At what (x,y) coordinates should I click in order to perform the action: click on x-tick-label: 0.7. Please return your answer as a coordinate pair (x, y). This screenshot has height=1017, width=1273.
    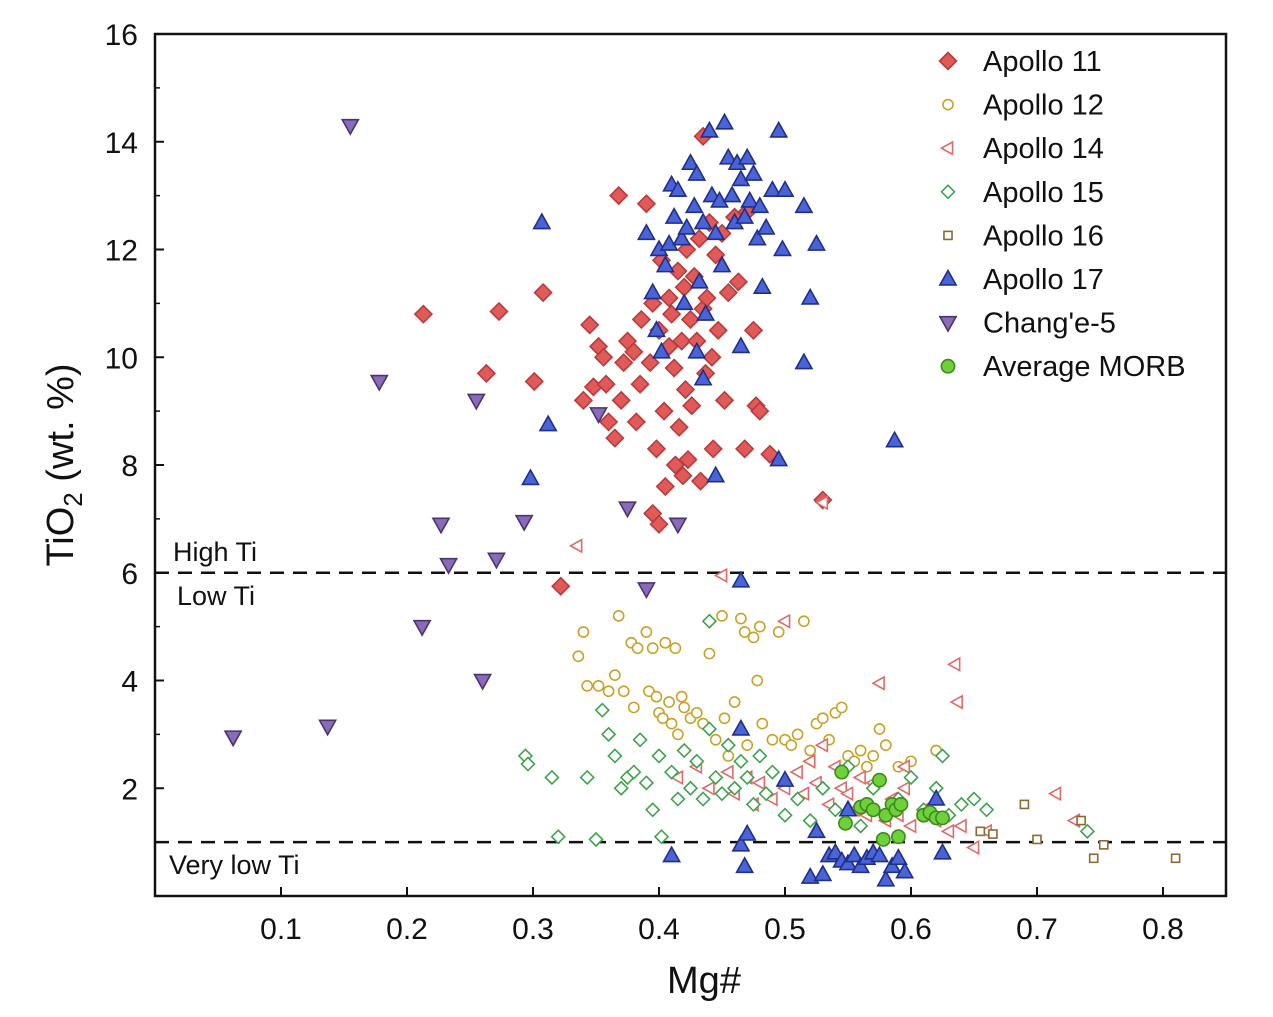
    Looking at the image, I should click on (1037, 929).